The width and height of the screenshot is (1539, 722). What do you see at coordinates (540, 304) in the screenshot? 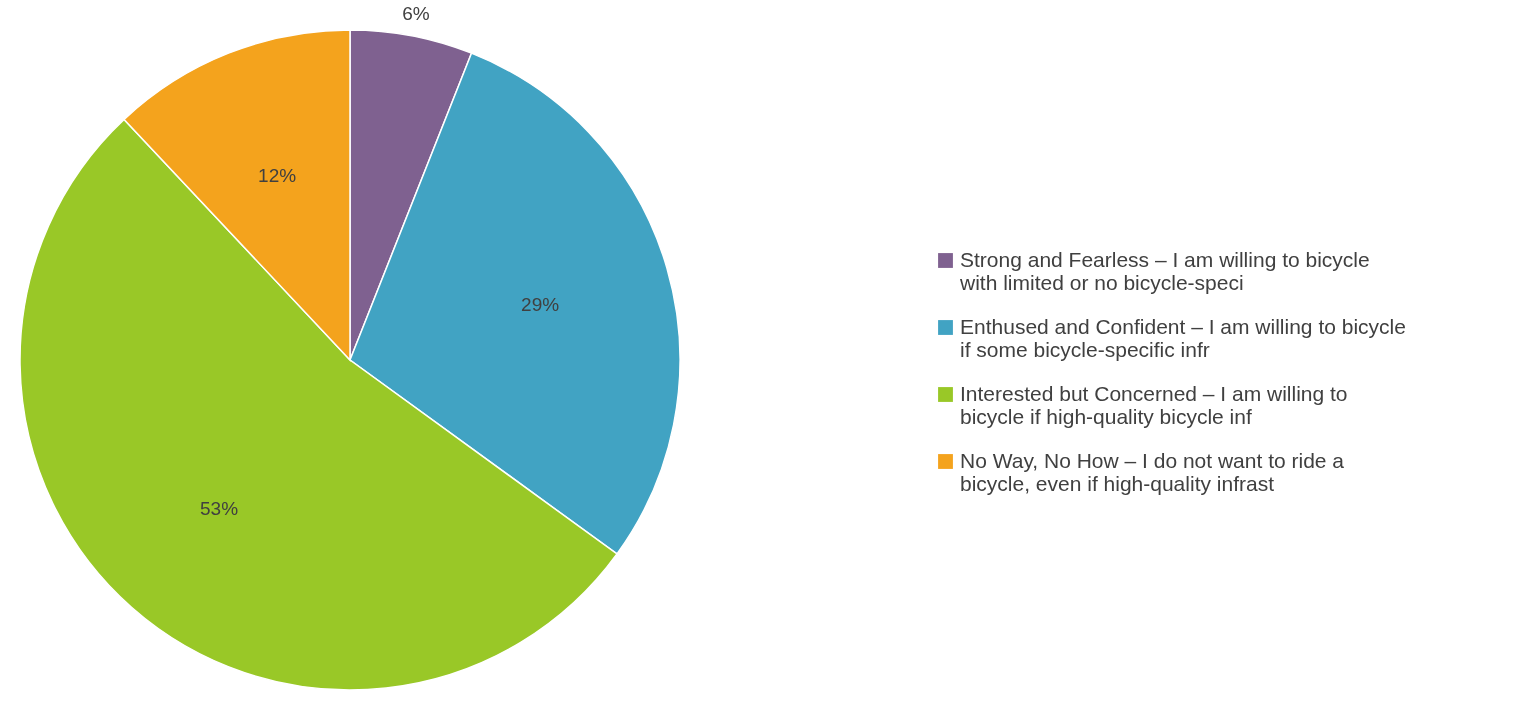
I see `data-label: 29%` at bounding box center [540, 304].